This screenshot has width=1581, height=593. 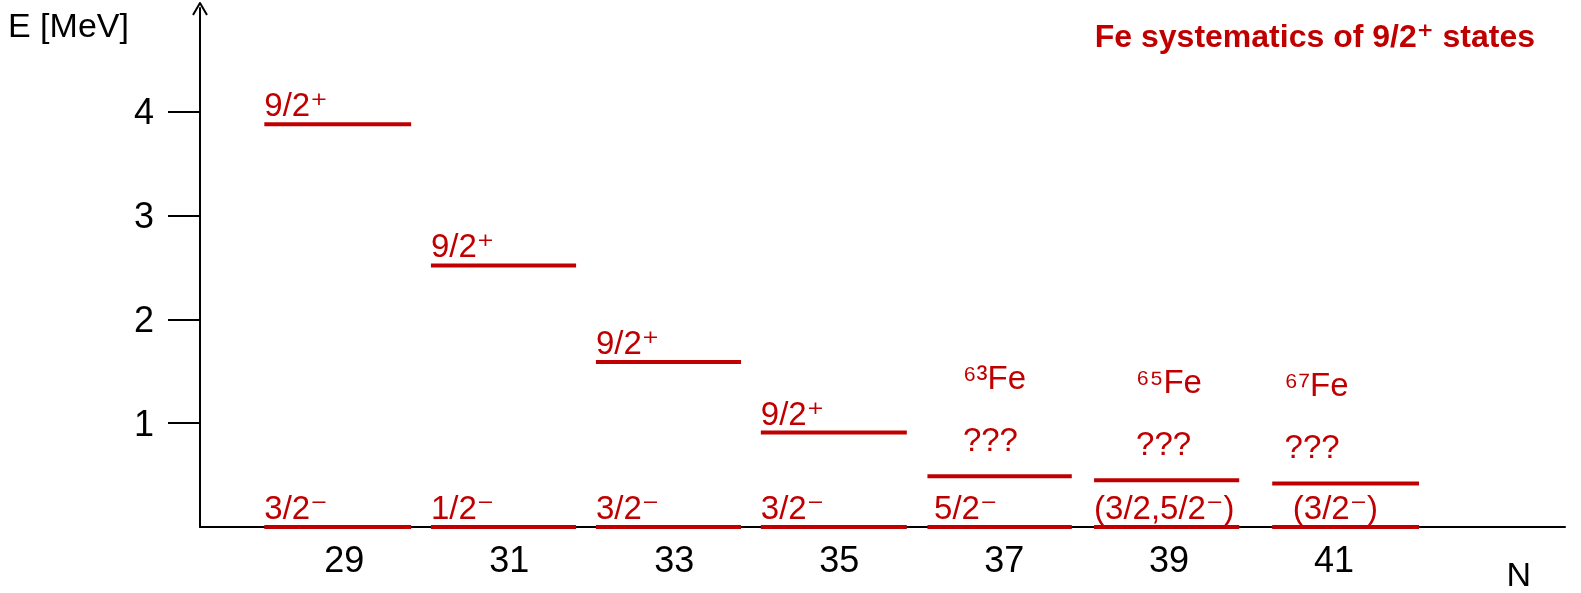 I want to click on x-tick-label: 31, so click(x=509, y=559).